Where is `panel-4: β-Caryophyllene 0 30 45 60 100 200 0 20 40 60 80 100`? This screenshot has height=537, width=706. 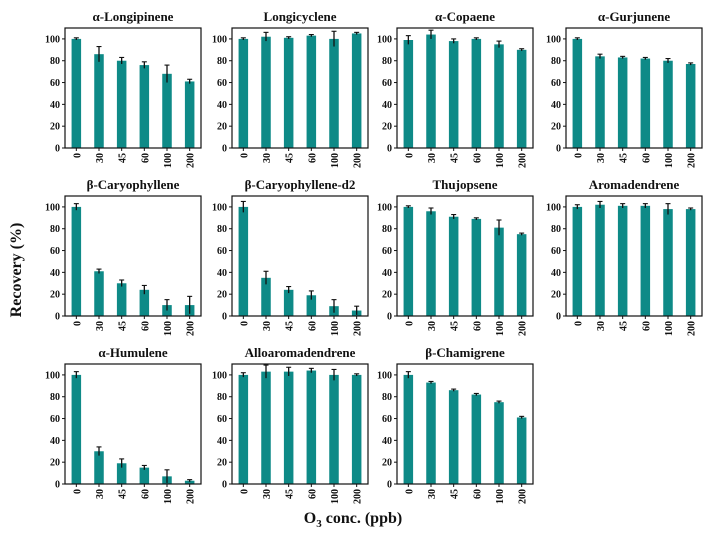 panel-4: β-Caryophyllene 0 30 45 60 100 200 0 20 40 60 80 100 is located at coordinates (123, 256).